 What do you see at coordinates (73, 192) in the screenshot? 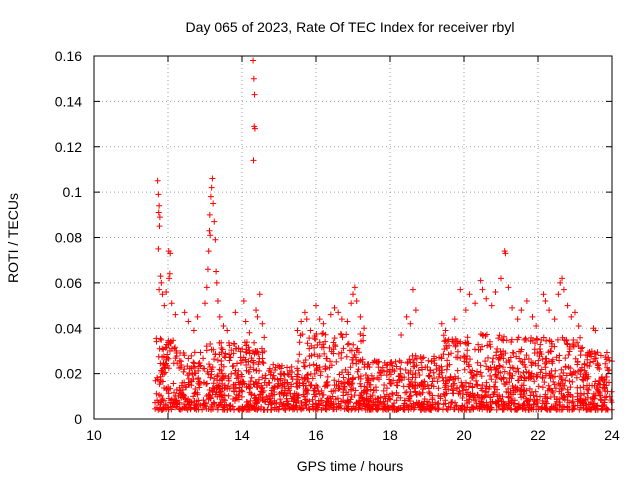
I see `y-tick-label: 0.1` at bounding box center [73, 192].